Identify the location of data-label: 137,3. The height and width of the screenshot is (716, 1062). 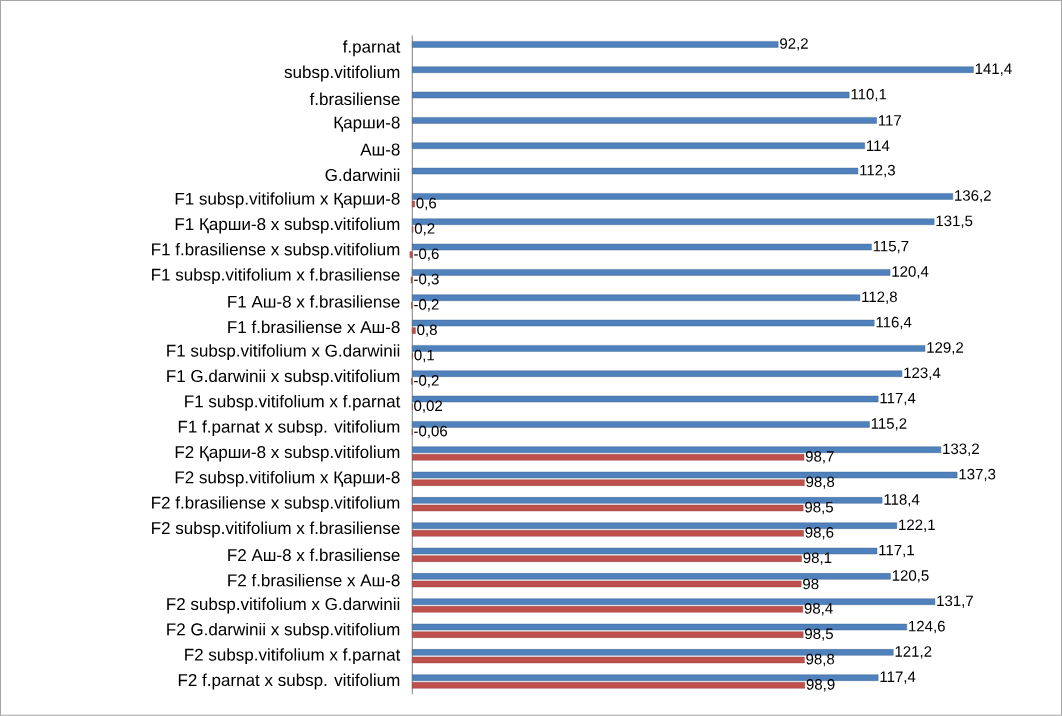
(977, 475).